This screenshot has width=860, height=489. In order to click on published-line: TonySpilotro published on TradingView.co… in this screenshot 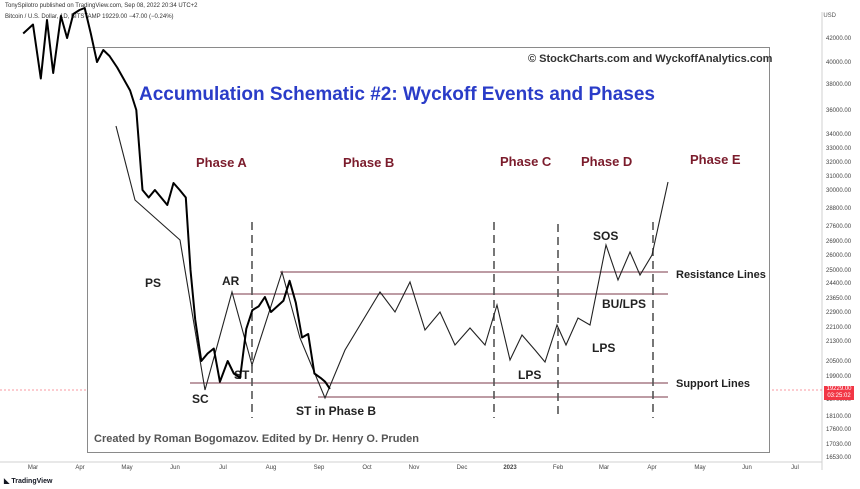, I will do `click(101, 6)`.